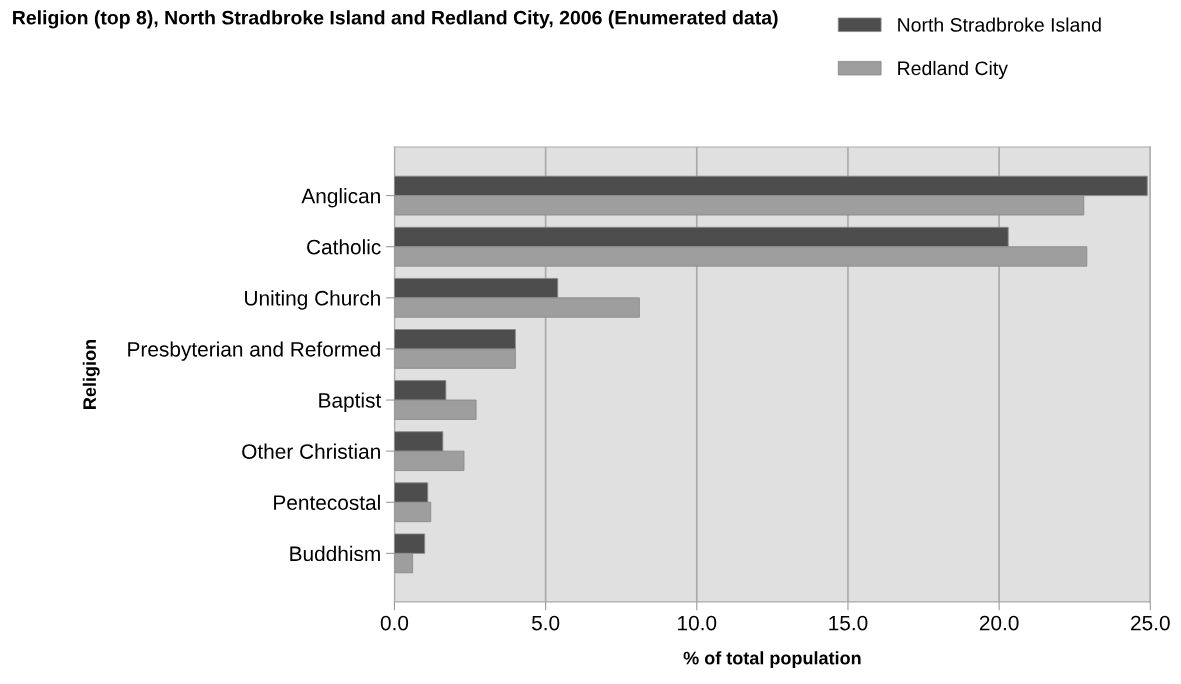  I want to click on x-tick-label: 25.0, so click(1150, 623).